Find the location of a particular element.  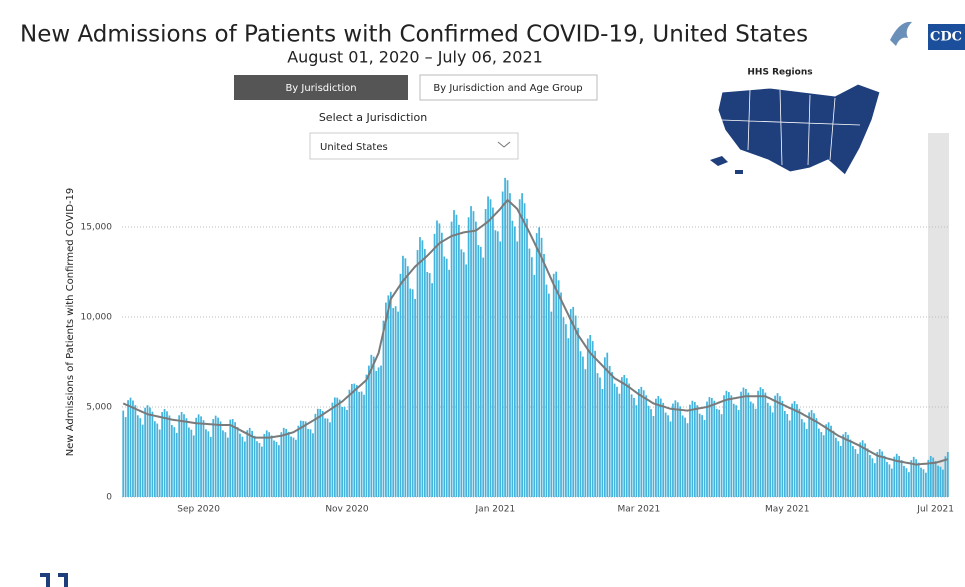

hhs-map is located at coordinates (799, 129).